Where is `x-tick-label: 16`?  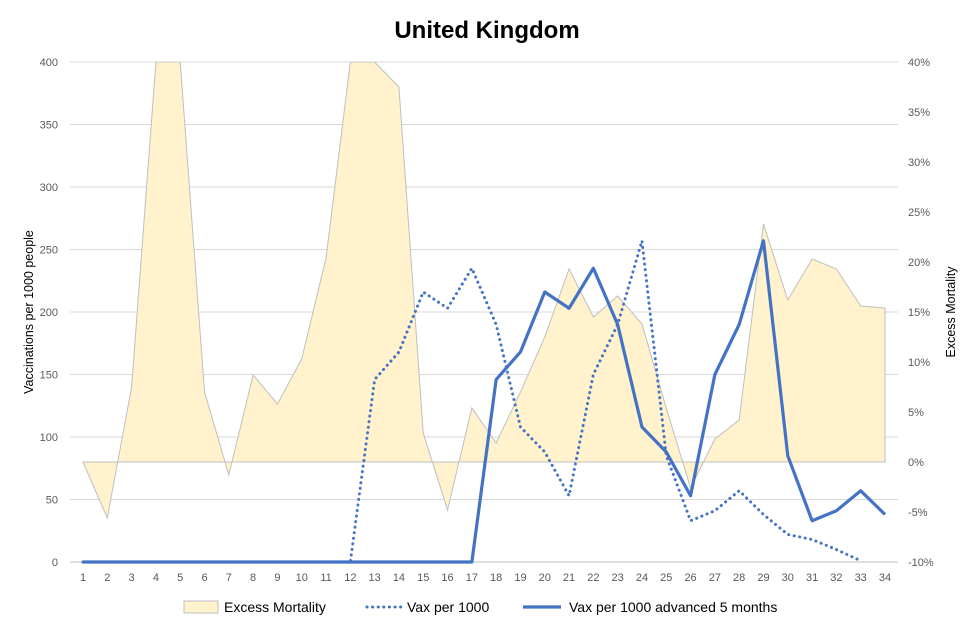 x-tick-label: 16 is located at coordinates (447, 578).